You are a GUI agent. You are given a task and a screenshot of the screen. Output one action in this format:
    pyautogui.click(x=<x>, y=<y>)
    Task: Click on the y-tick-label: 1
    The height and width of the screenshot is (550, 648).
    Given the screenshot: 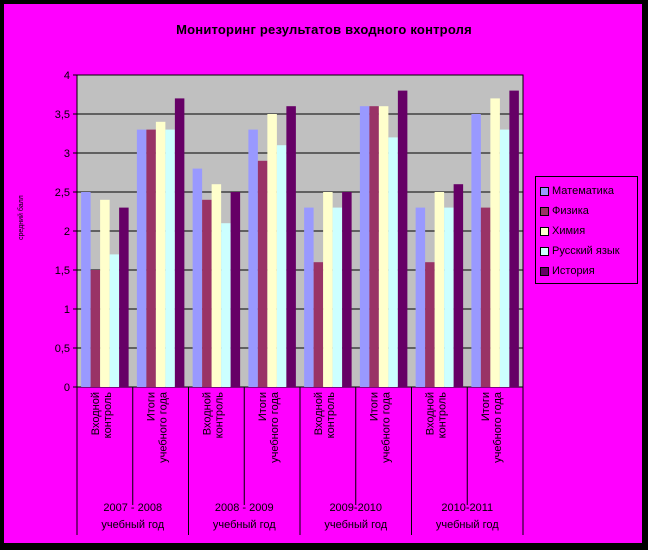 What is the action you would take?
    pyautogui.click(x=67, y=310)
    